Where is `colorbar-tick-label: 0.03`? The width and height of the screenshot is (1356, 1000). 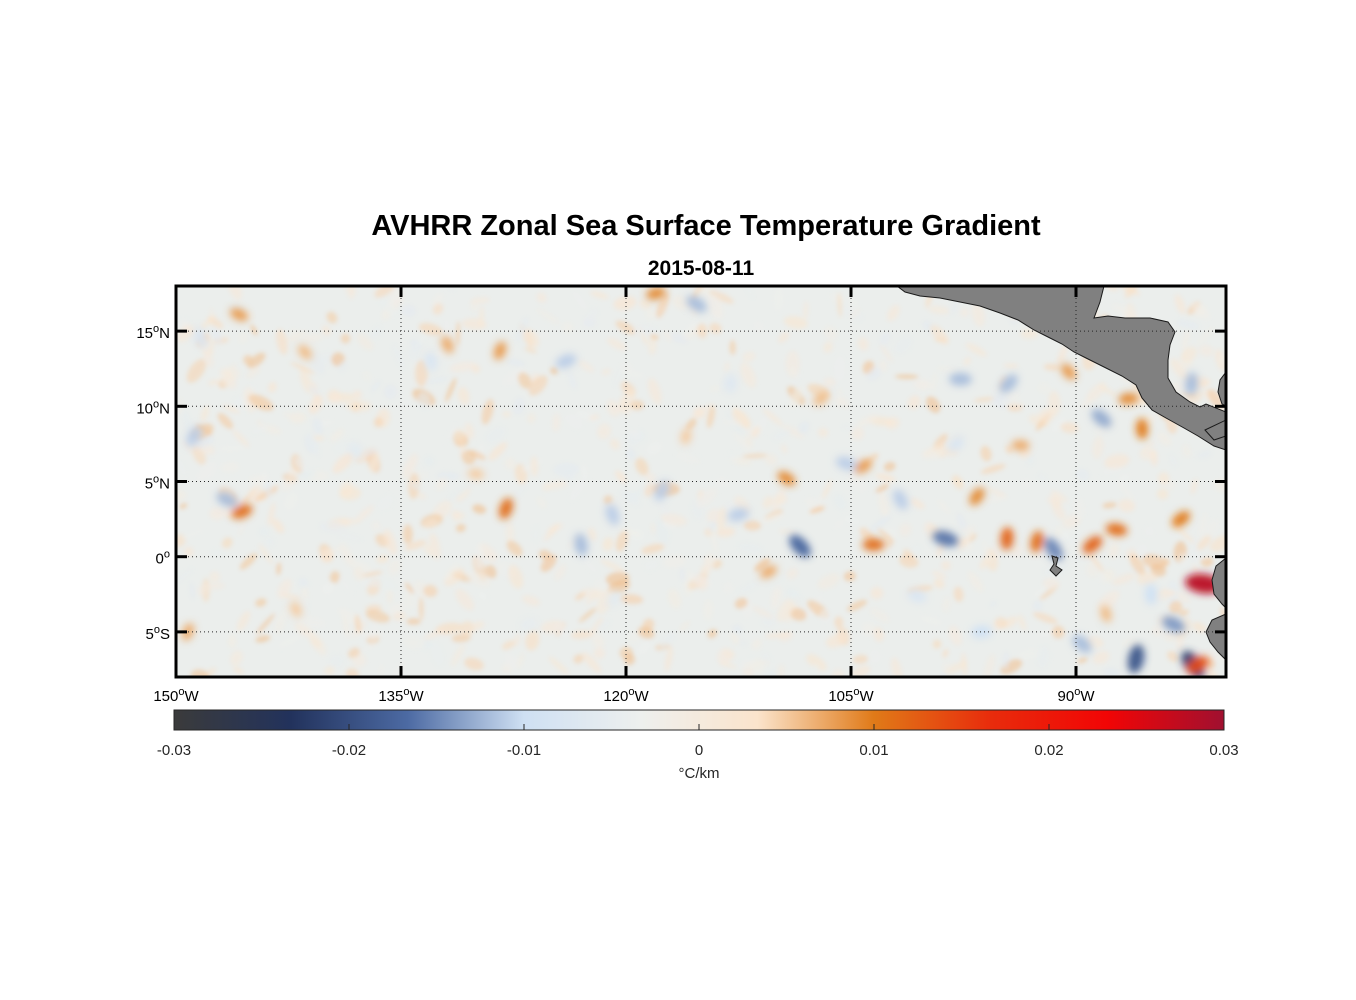
colorbar-tick-label: 0.03 is located at coordinates (1223, 750).